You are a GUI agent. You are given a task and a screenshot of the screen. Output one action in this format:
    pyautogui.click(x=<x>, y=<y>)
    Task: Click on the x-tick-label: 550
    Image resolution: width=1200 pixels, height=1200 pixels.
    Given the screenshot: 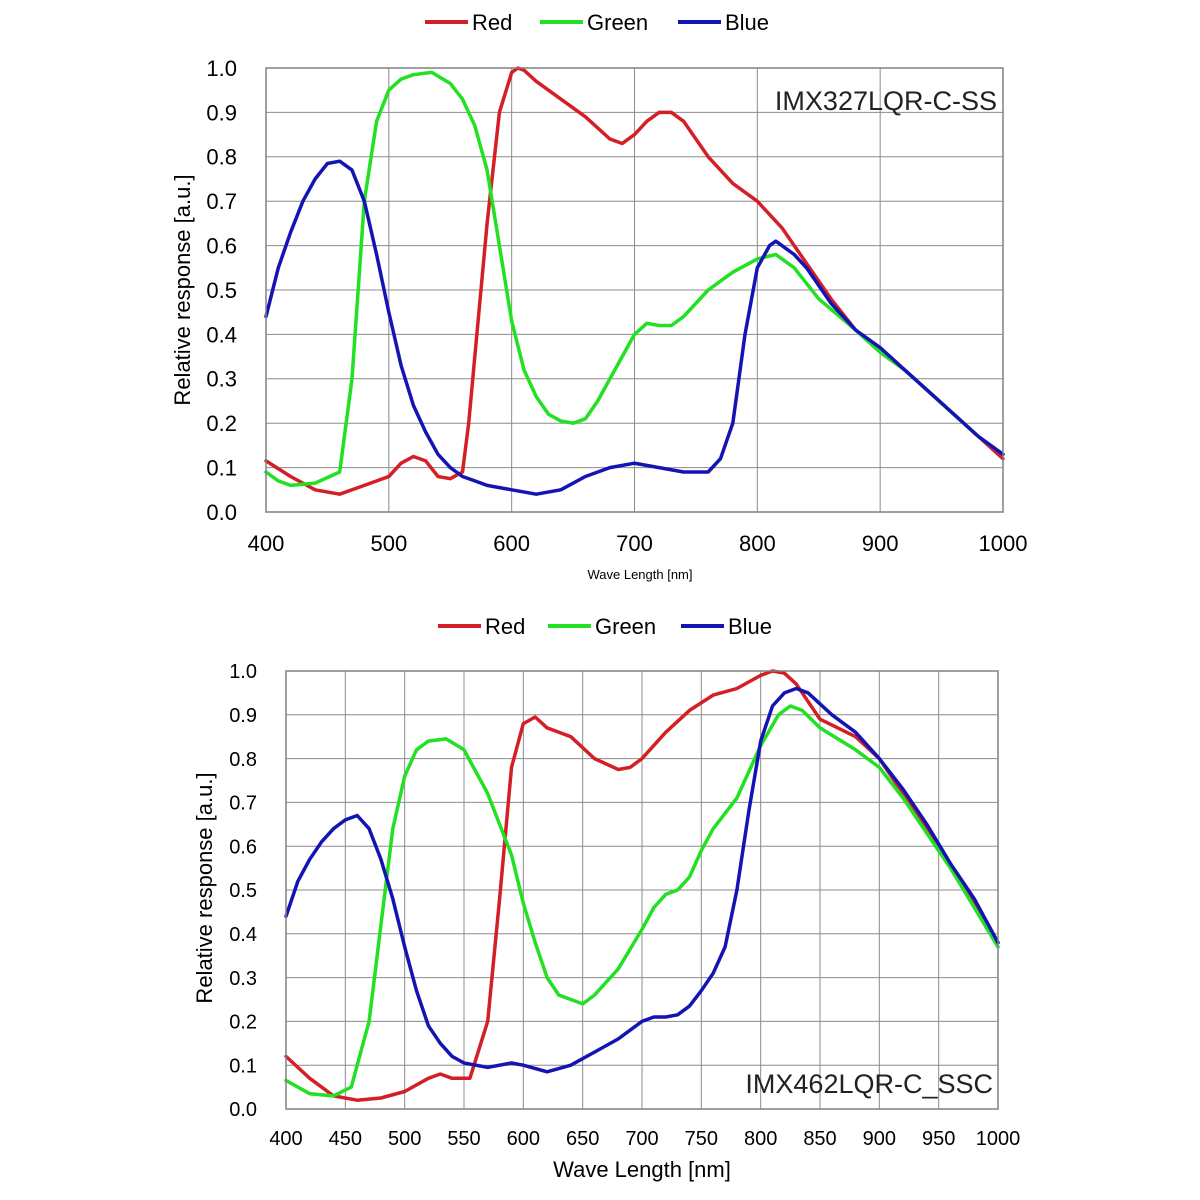 What is the action you would take?
    pyautogui.click(x=463, y=1139)
    